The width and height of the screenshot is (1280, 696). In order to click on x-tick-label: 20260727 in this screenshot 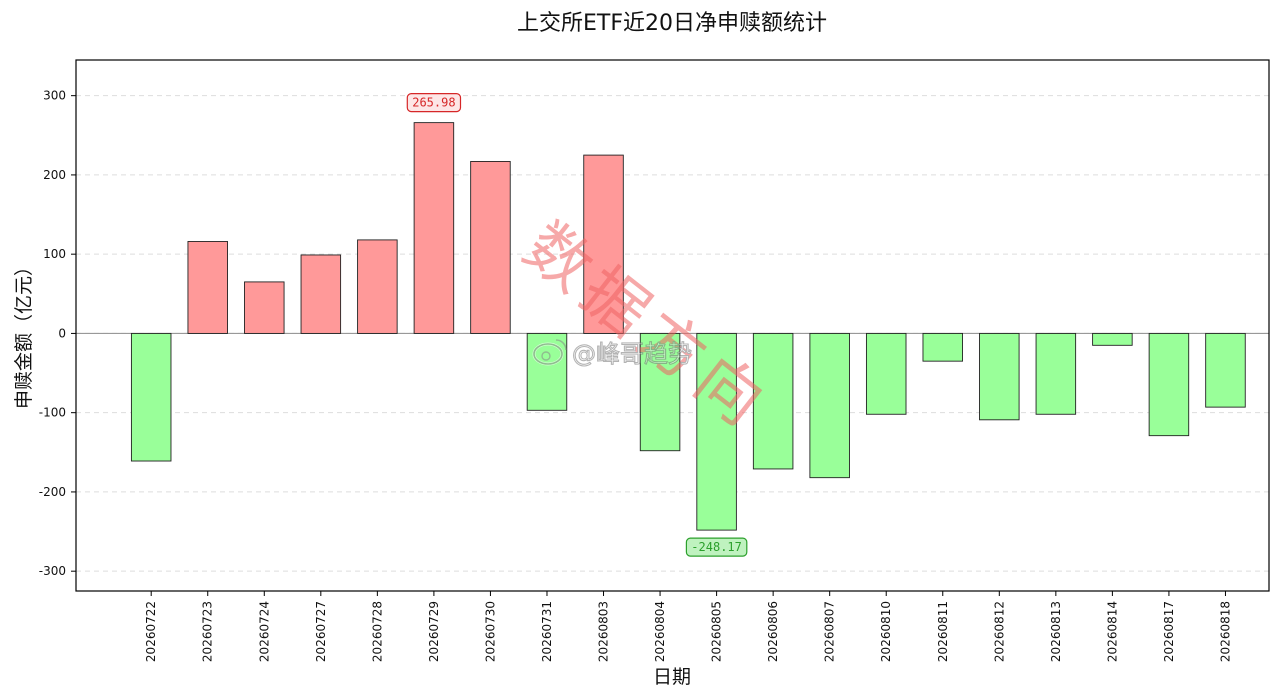, I will do `click(321, 631)`.